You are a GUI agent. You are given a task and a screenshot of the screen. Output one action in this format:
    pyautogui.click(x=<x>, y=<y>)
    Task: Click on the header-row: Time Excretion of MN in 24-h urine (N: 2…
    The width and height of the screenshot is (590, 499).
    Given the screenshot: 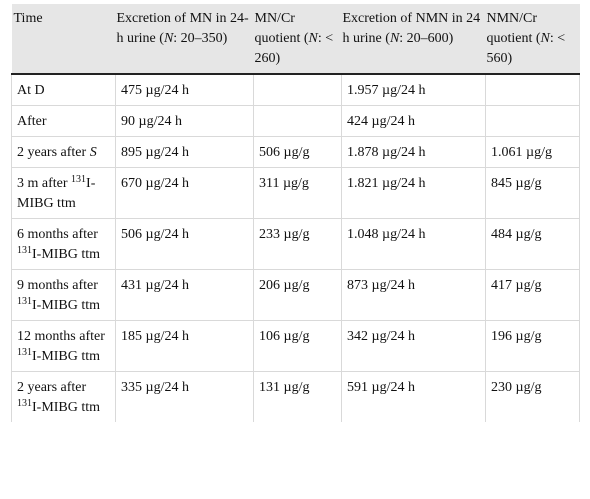 What is the action you would take?
    pyautogui.click(x=295, y=39)
    